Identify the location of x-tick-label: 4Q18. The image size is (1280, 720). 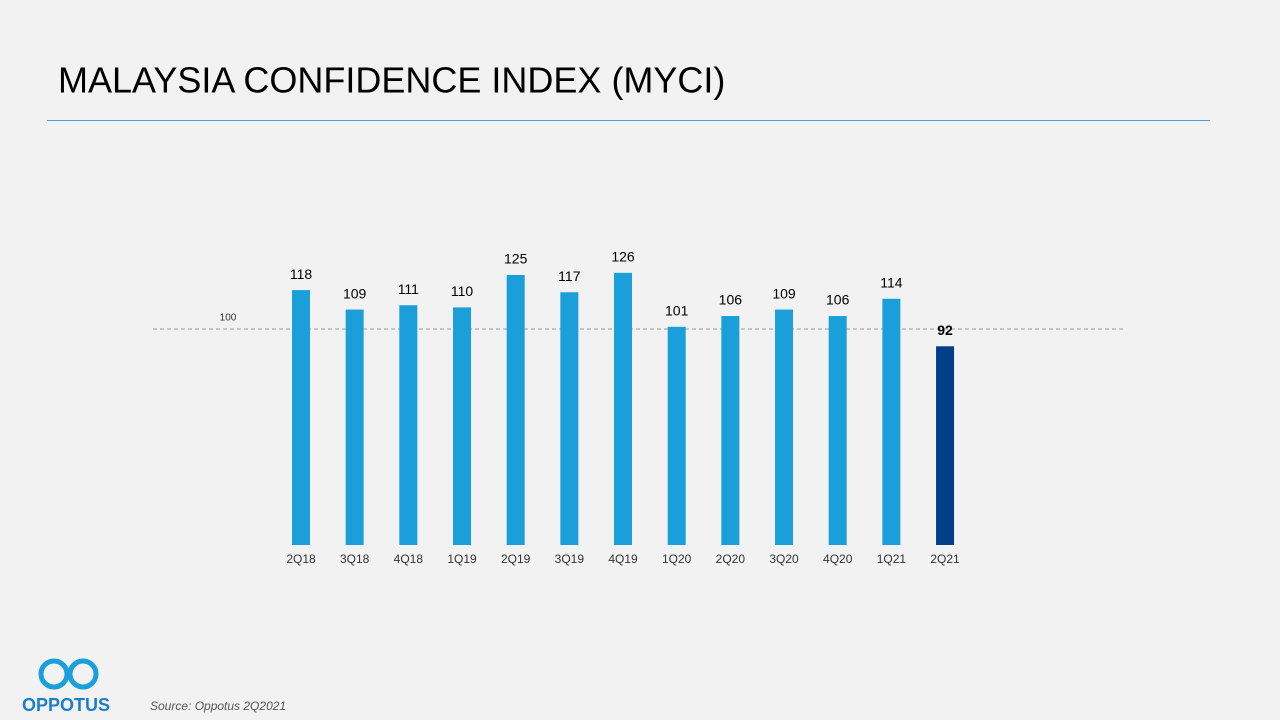
(409, 559).